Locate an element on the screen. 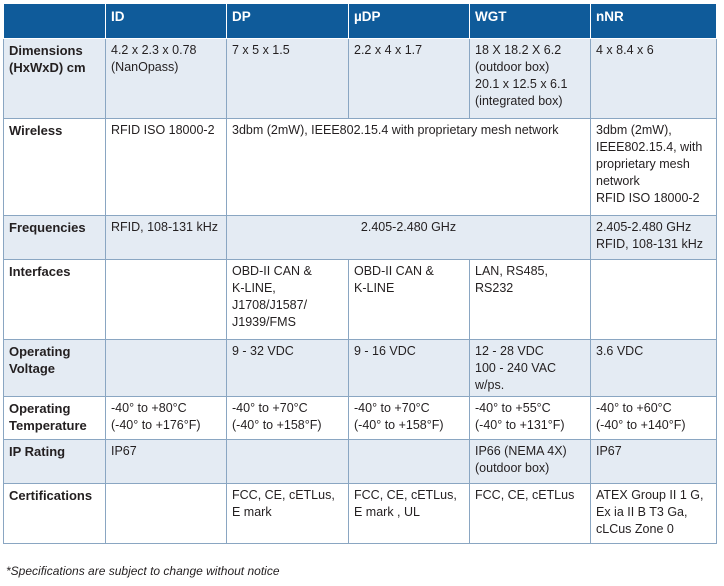 This screenshot has height=586, width=724. cell-line: (integrated box) is located at coordinates (519, 101).